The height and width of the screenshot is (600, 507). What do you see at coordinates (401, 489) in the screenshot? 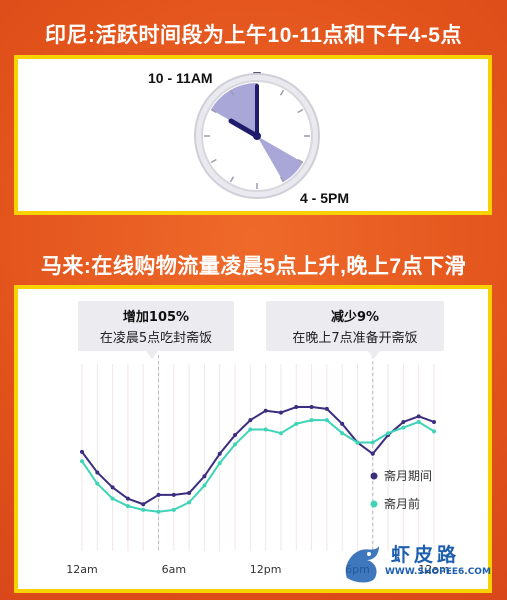
I see `chart-legend: 斋月期间 斋月前` at bounding box center [401, 489].